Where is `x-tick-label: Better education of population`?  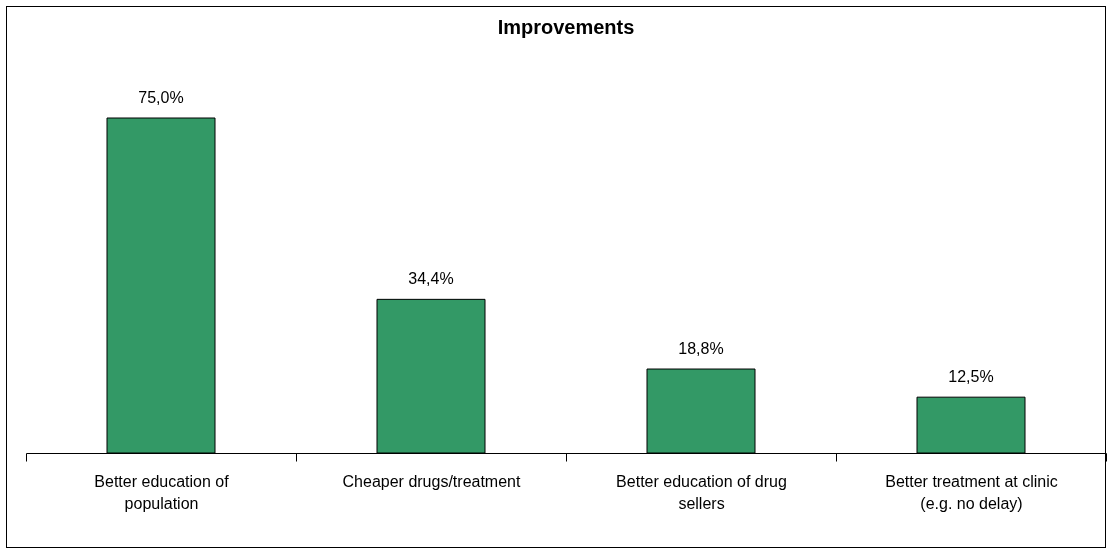
x-tick-label: Better education of population is located at coordinates (162, 492).